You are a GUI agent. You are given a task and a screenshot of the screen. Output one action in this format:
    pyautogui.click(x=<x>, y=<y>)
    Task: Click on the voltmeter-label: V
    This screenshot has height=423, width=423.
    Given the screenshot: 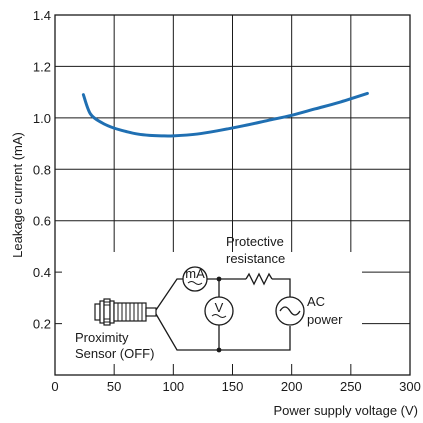 What is the action you would take?
    pyautogui.click(x=219, y=307)
    